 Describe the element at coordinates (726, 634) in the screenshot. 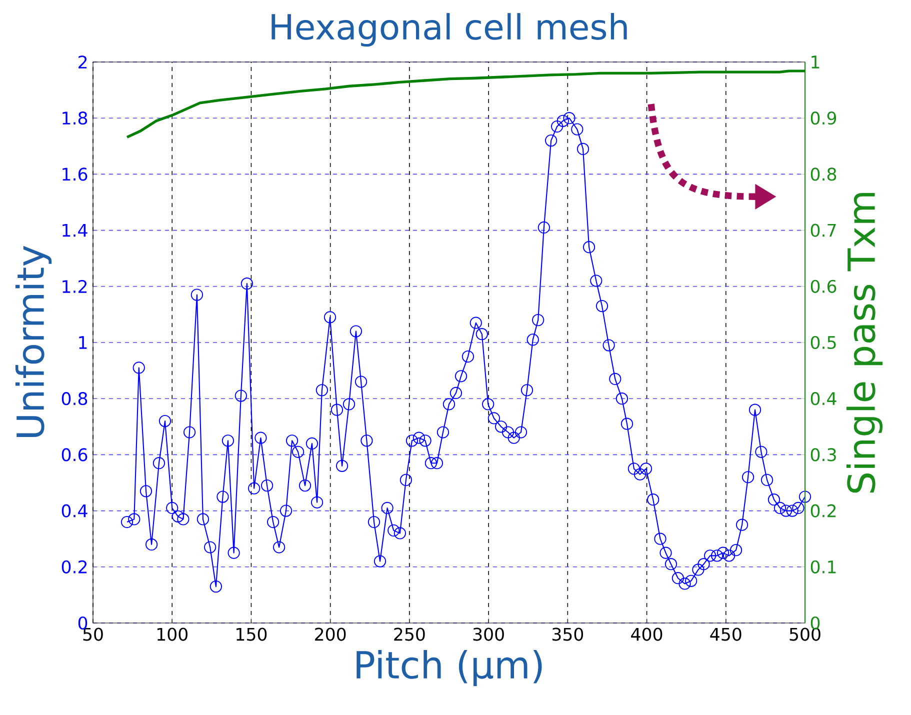

I see `x-tick-label: 450` at that location.